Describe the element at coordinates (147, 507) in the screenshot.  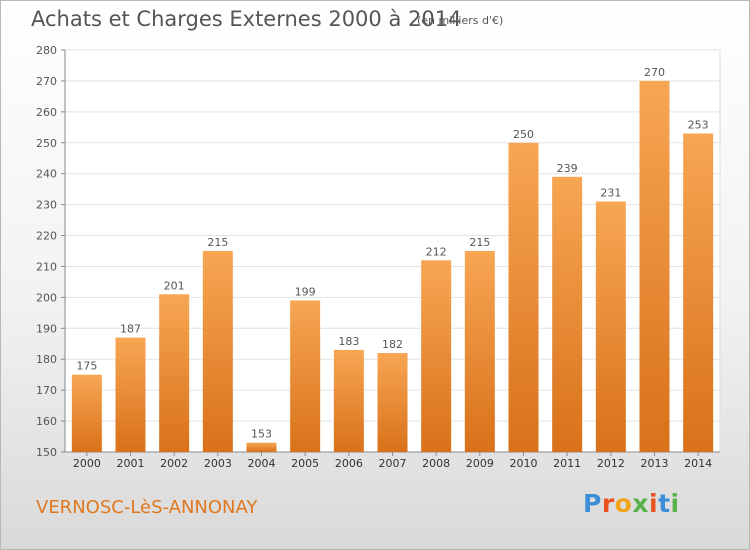
I see `location-label: VERNOSC-LèS-ANNONAY` at that location.